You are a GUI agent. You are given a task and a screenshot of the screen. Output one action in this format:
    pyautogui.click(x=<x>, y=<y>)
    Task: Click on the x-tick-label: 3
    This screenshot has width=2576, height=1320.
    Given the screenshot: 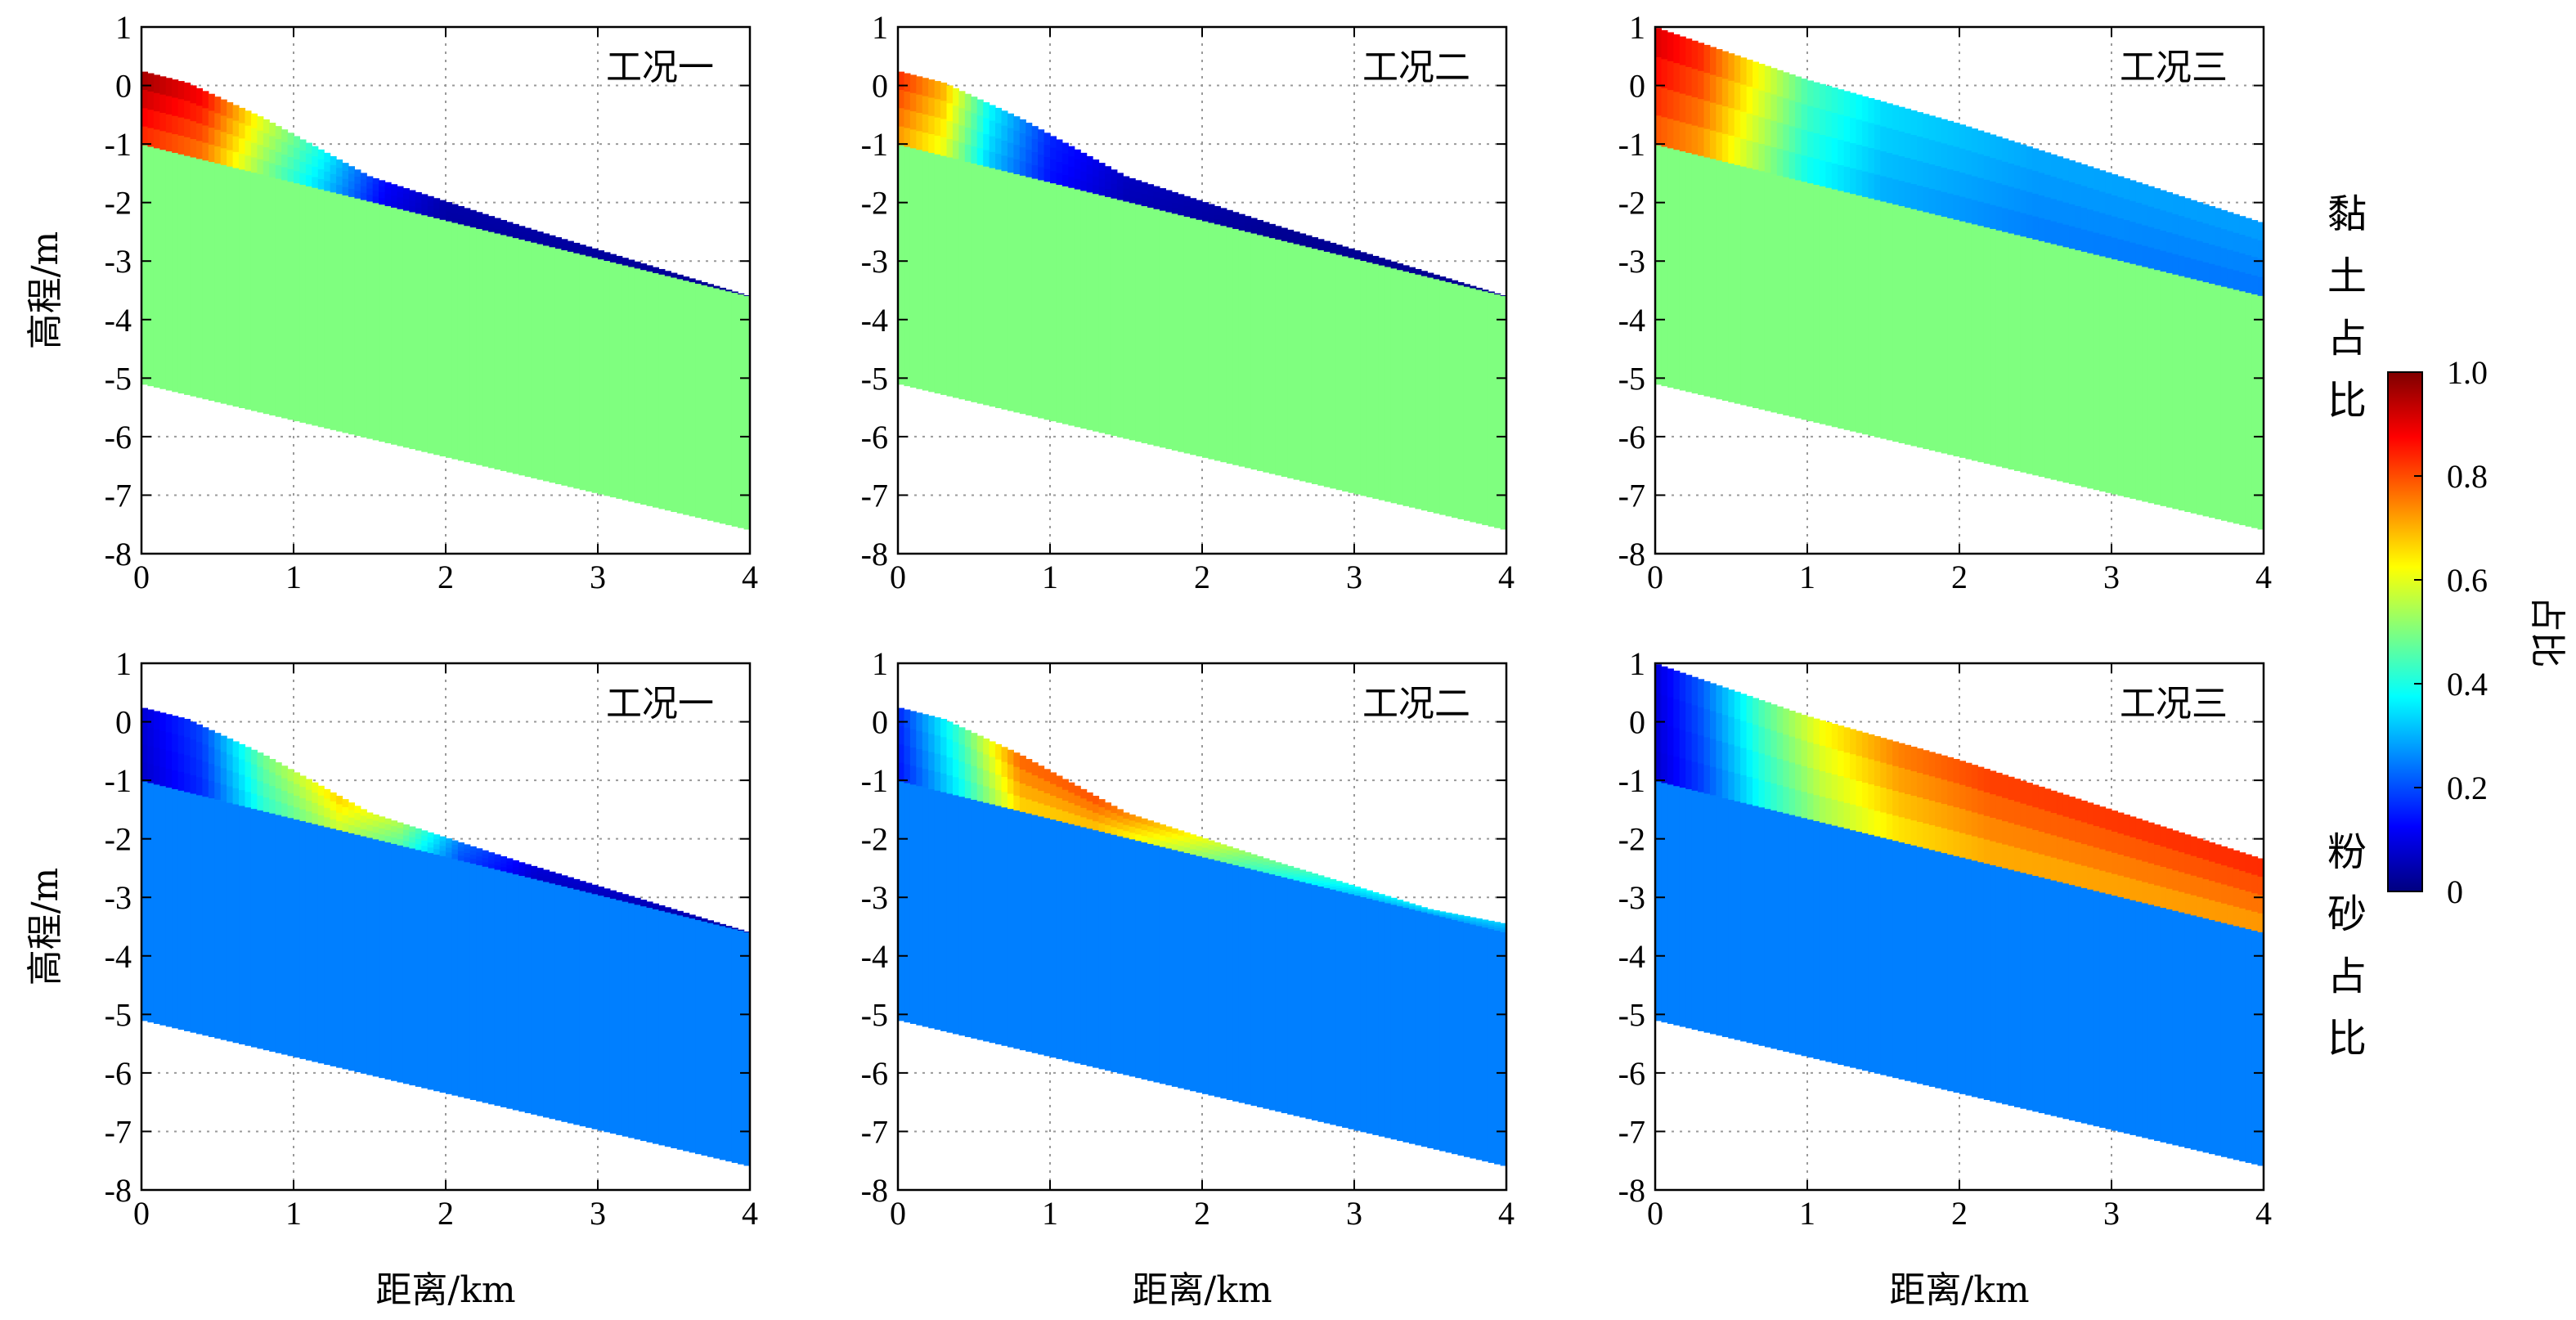 What is the action you would take?
    pyautogui.click(x=598, y=577)
    